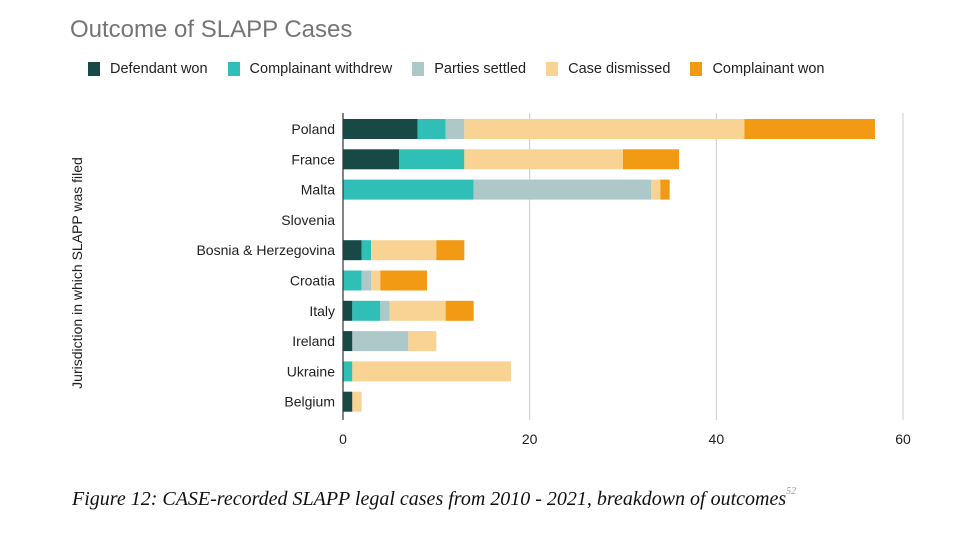 The image size is (972, 533). I want to click on legend-label: Complainant won, so click(768, 69).